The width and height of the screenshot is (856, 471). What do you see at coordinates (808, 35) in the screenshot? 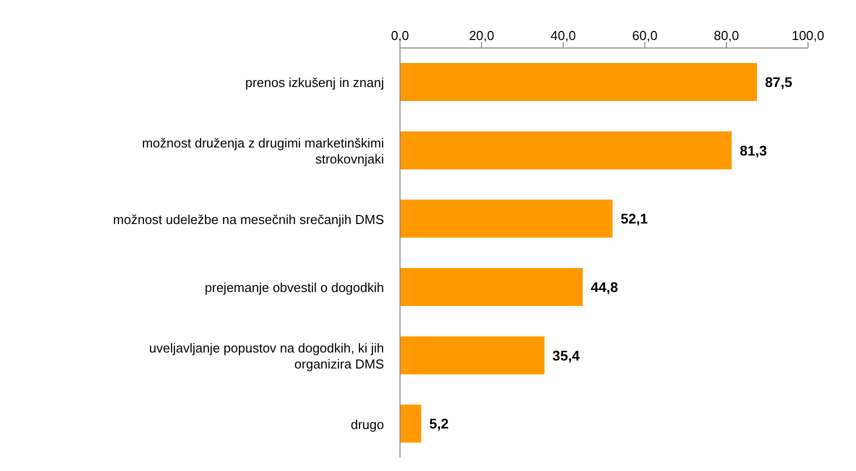
I see `x-tick-label: 100,0` at bounding box center [808, 35].